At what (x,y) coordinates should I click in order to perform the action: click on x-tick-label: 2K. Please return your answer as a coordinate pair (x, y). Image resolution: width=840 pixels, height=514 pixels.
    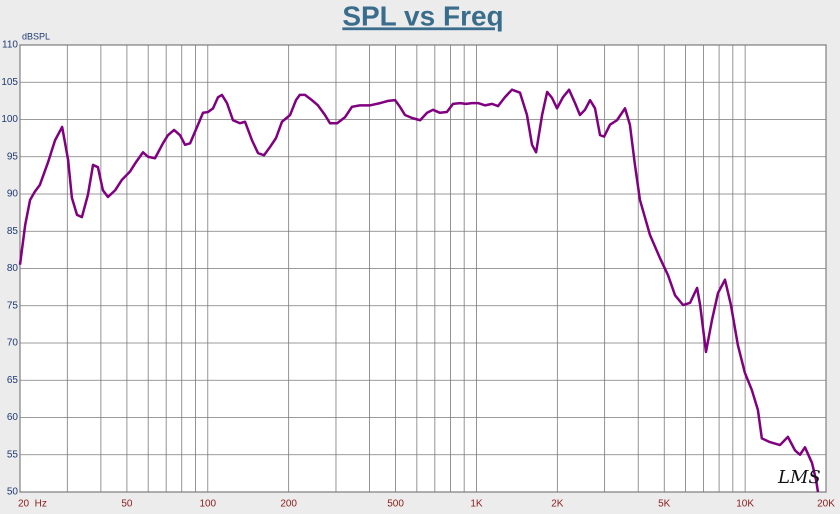
    Looking at the image, I should click on (557, 504).